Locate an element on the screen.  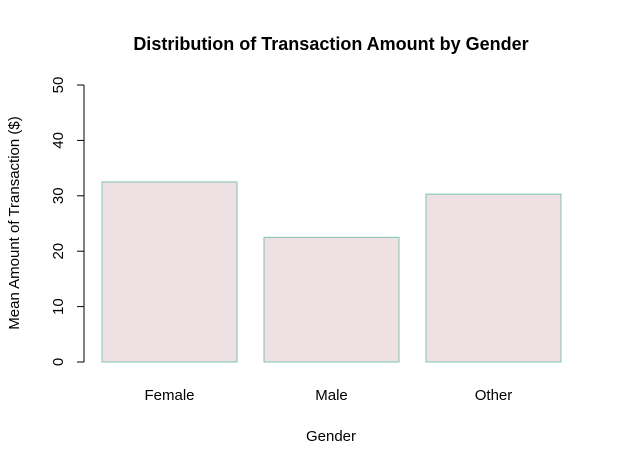
x-tick-label-female: Female is located at coordinates (169, 395).